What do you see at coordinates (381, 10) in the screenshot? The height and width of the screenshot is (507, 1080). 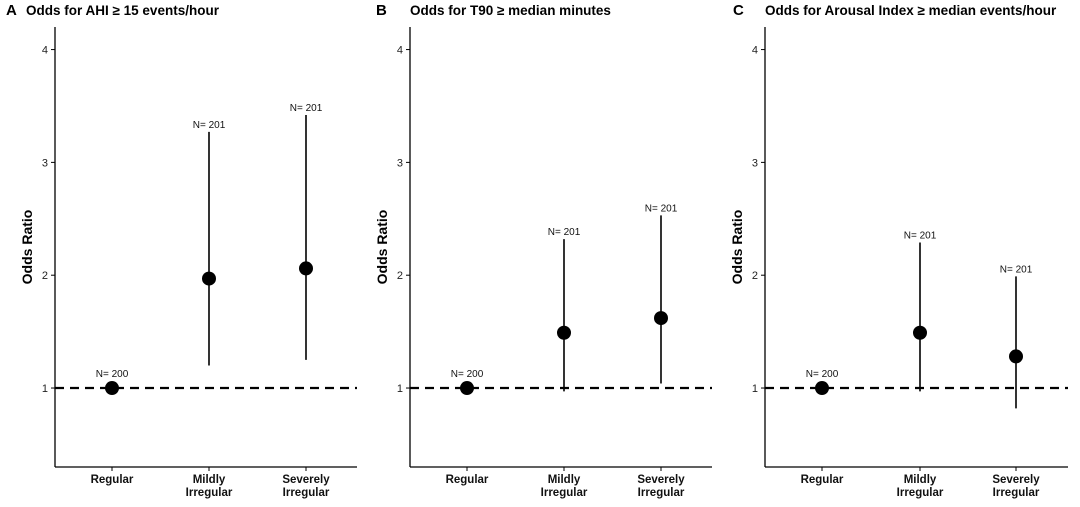 I see `panel-letter: B` at bounding box center [381, 10].